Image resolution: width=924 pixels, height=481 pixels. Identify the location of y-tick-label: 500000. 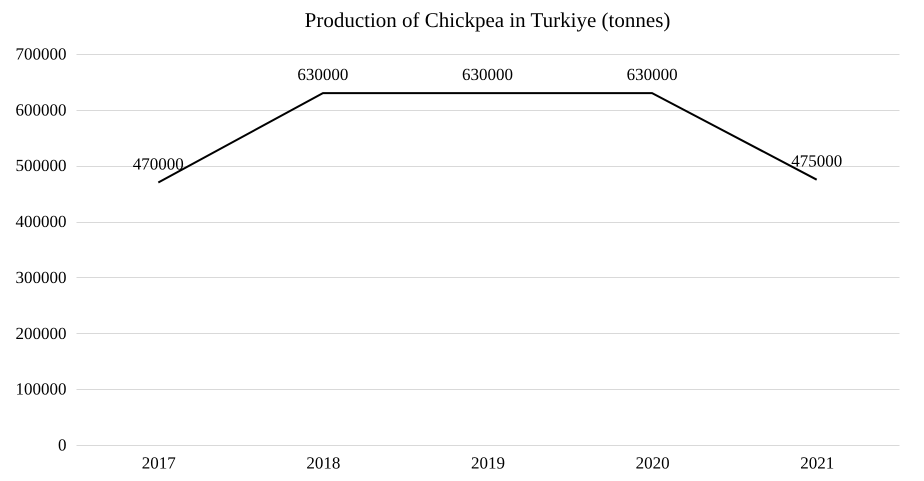
(41, 166).